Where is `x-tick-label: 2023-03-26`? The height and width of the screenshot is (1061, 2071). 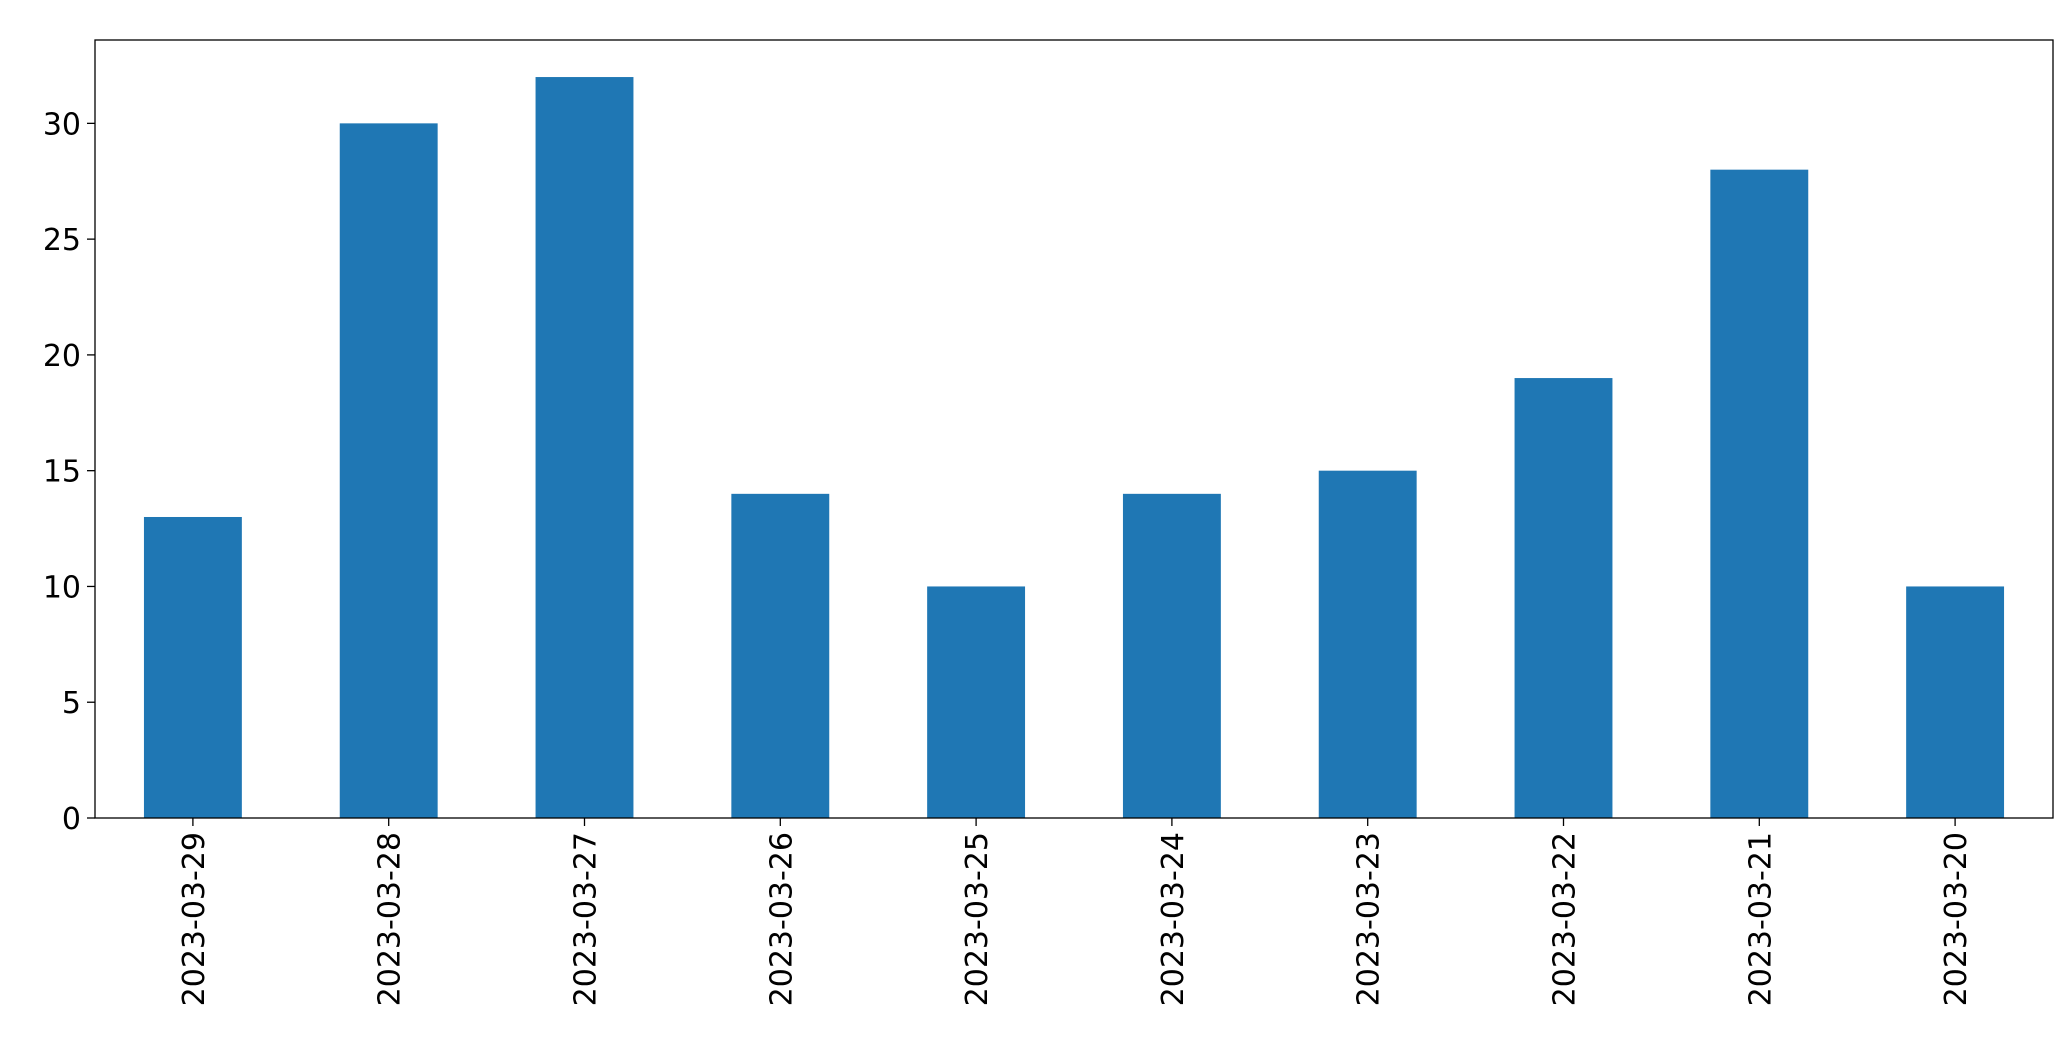
x-tick-label: 2023-03-26 is located at coordinates (781, 919).